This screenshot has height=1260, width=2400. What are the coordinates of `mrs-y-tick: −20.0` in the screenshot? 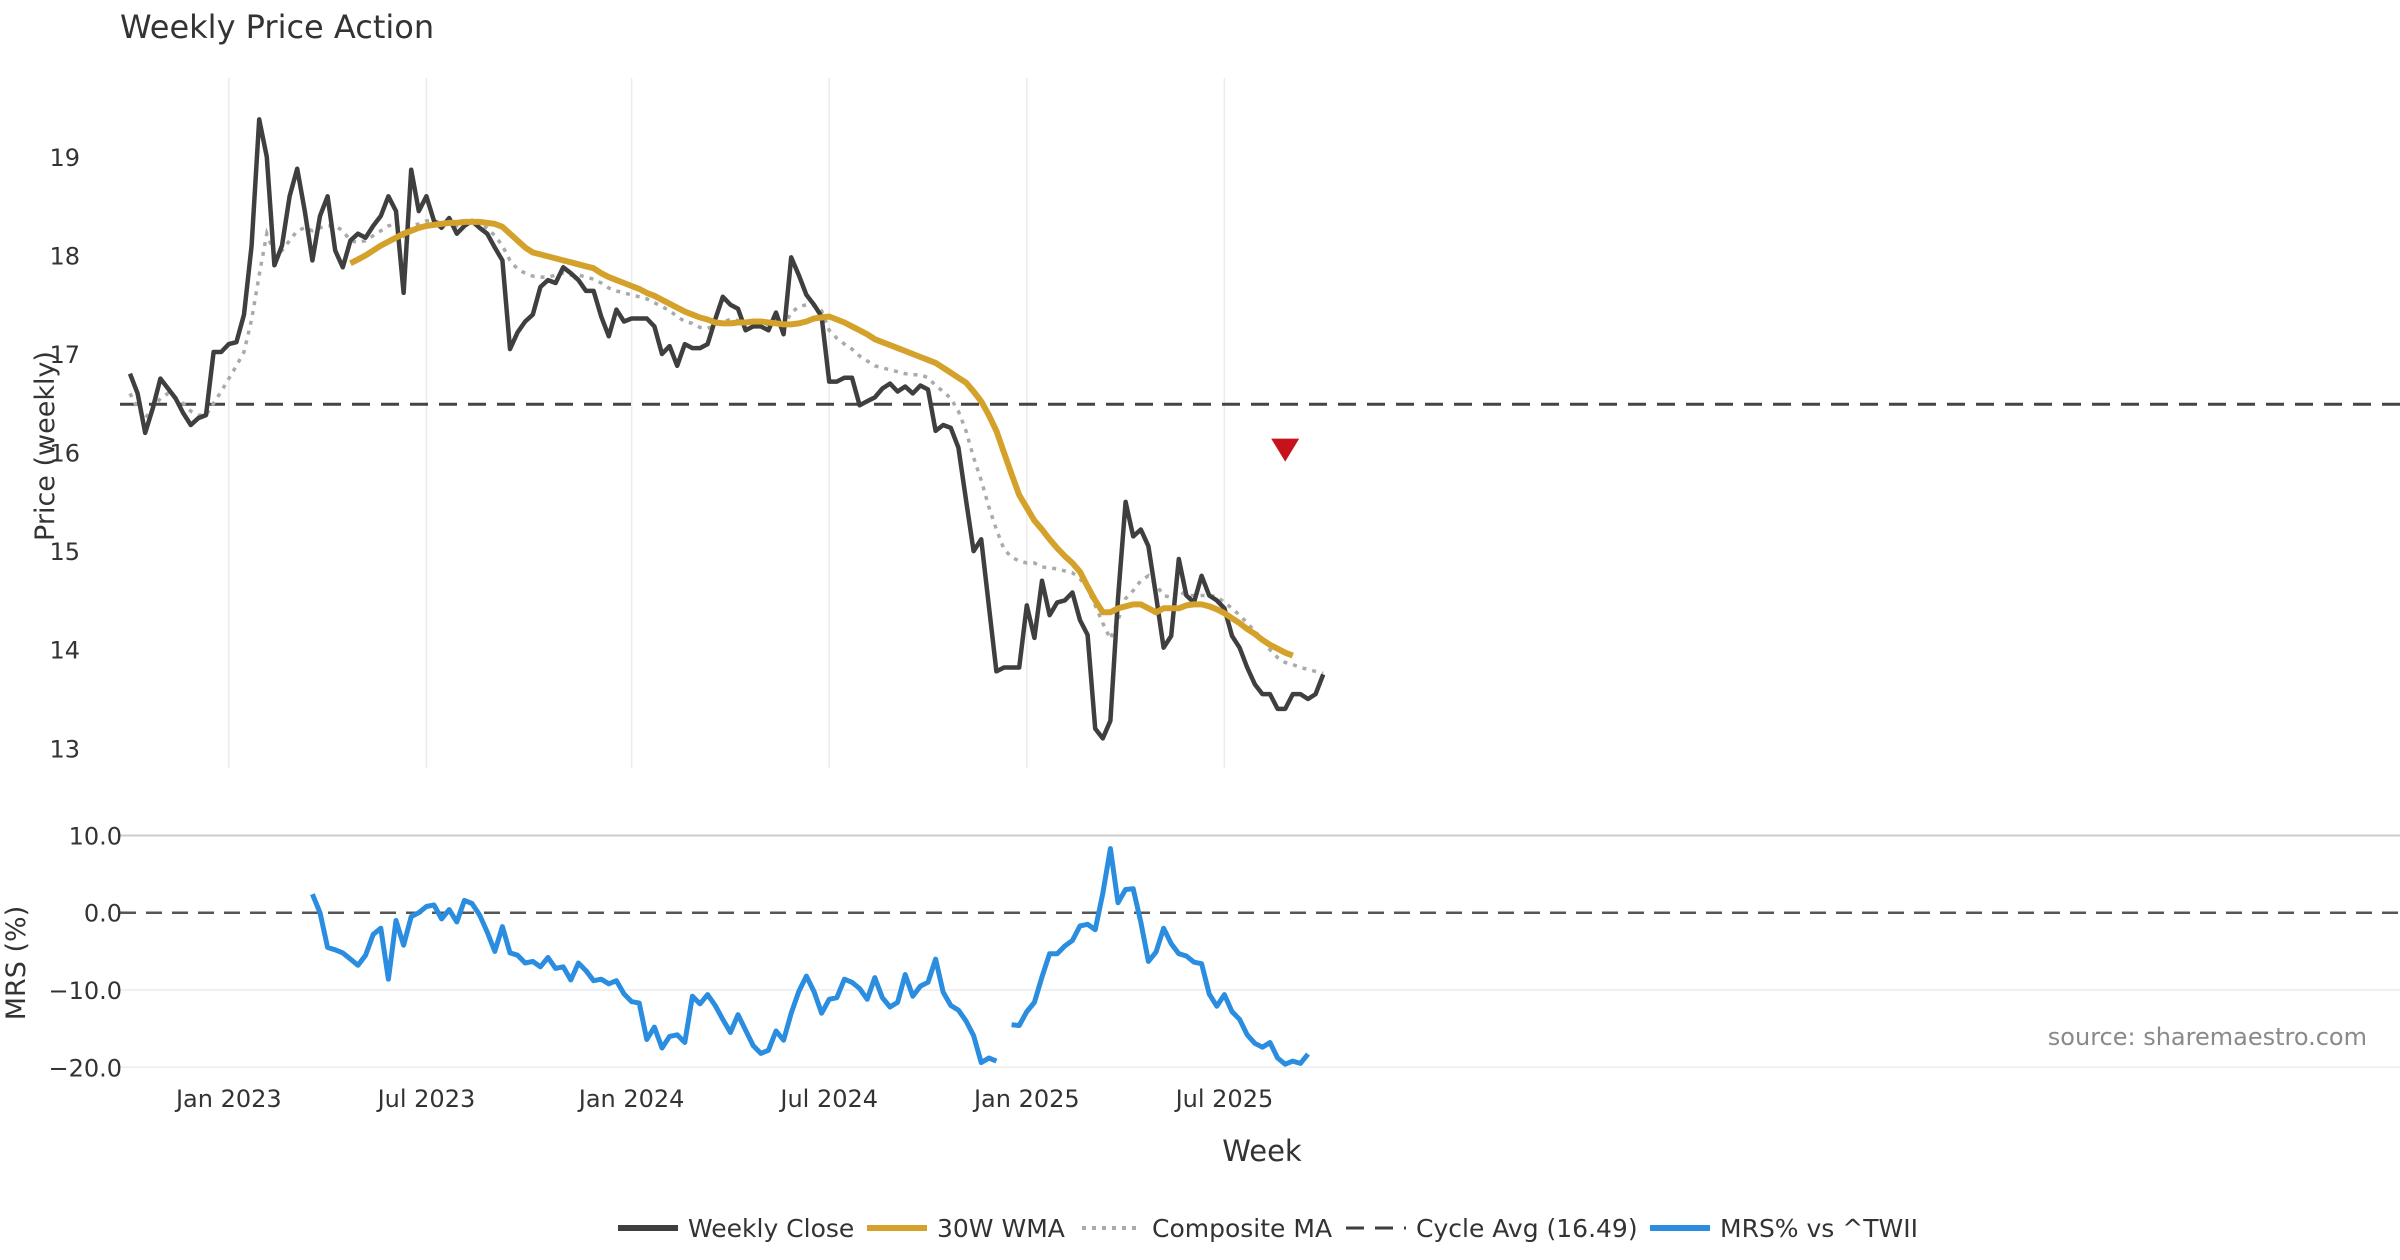 It's located at (85, 1068).